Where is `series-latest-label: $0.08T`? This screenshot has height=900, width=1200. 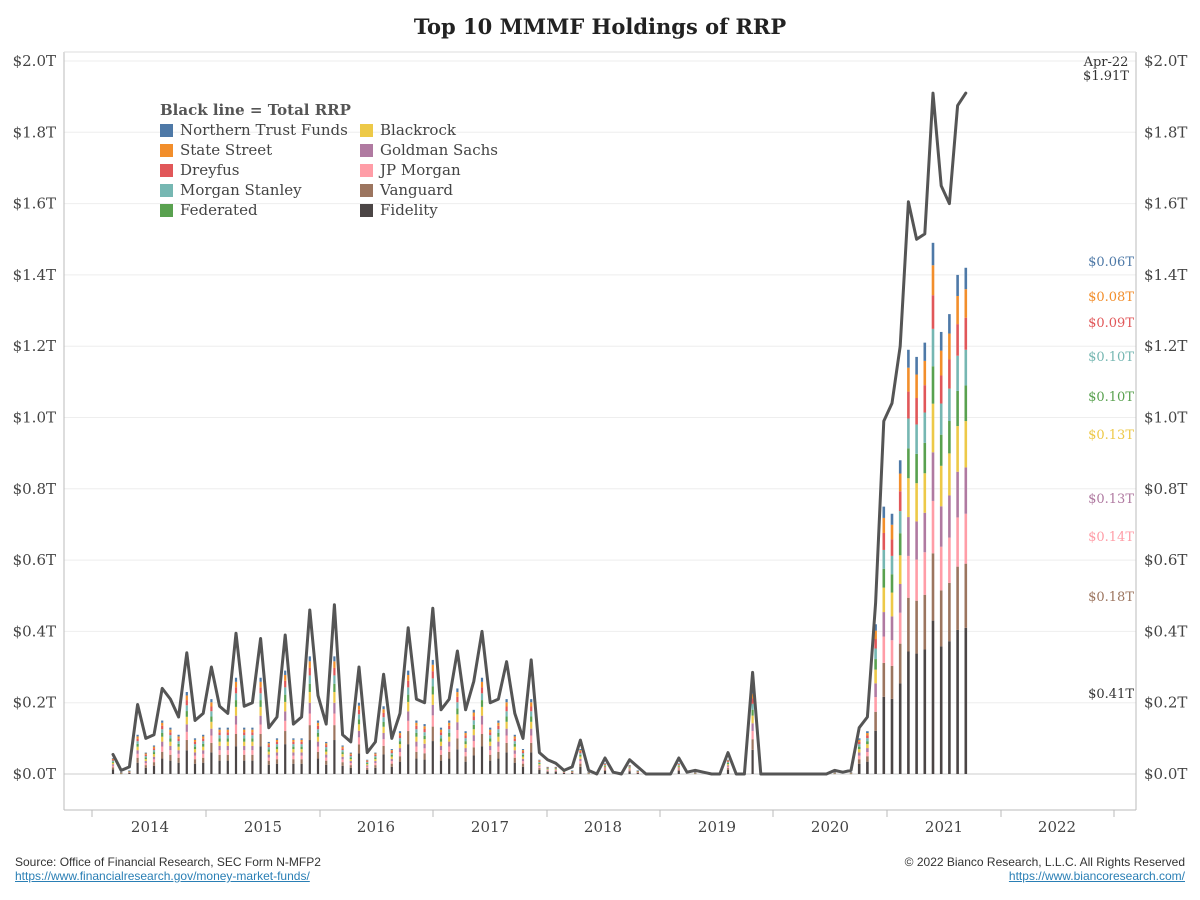
series-latest-label: $0.08T is located at coordinates (1111, 297).